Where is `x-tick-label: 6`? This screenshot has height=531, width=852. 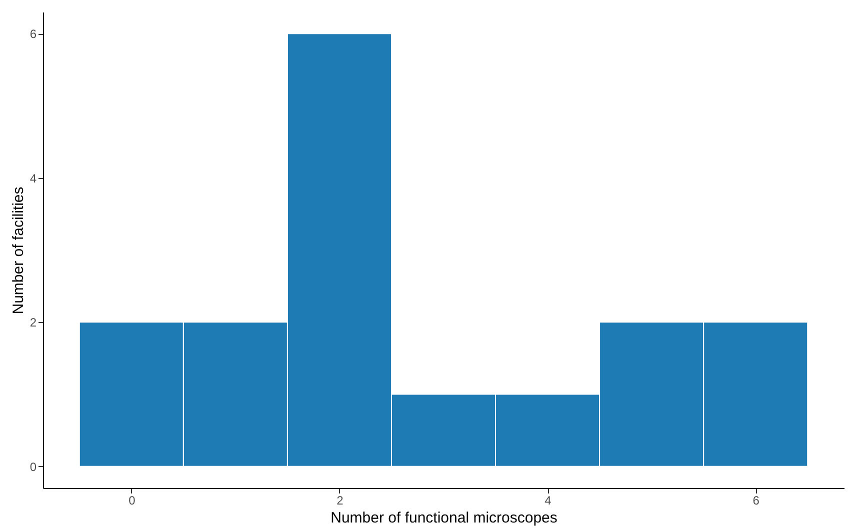 x-tick-label: 6 is located at coordinates (756, 501).